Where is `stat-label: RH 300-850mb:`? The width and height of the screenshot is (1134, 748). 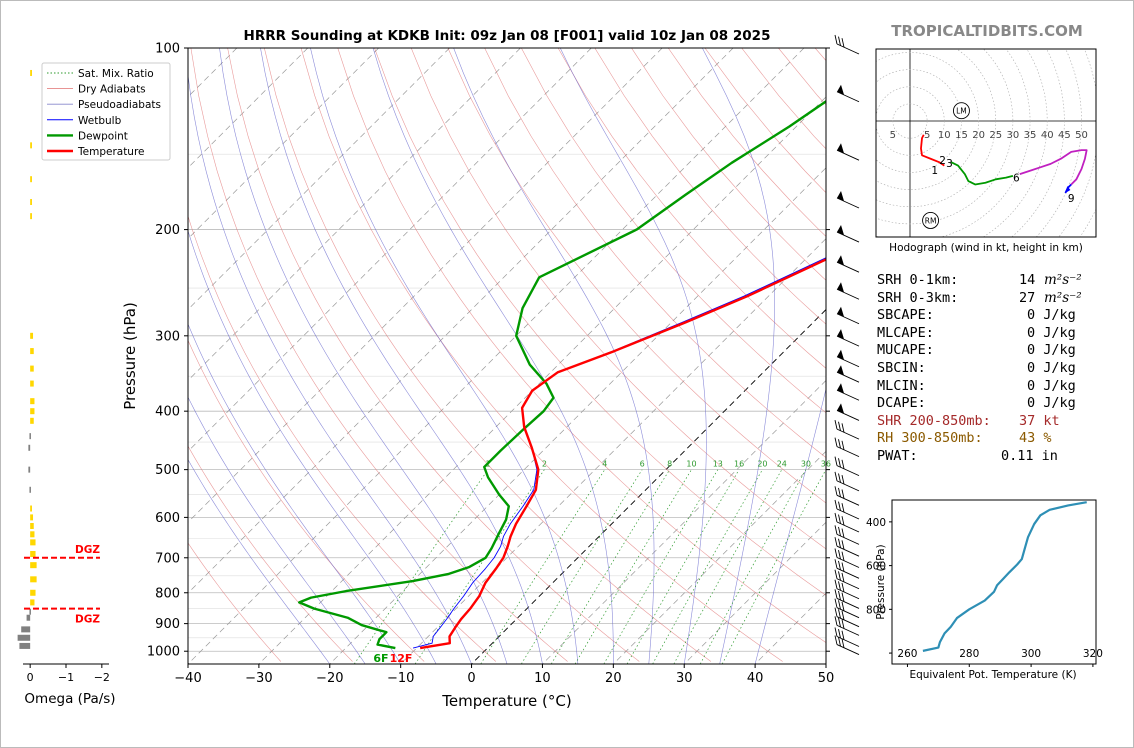 stat-label: RH 300-850mb: is located at coordinates (930, 438).